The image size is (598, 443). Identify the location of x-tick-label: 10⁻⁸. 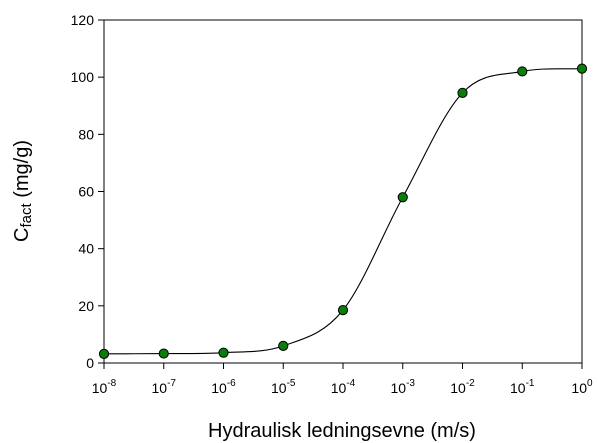
(104, 387).